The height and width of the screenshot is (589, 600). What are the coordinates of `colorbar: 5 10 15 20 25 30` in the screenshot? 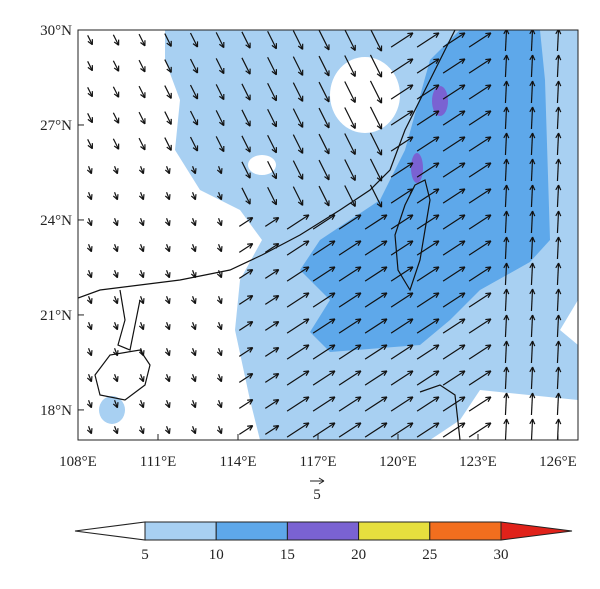 It's located at (323, 542).